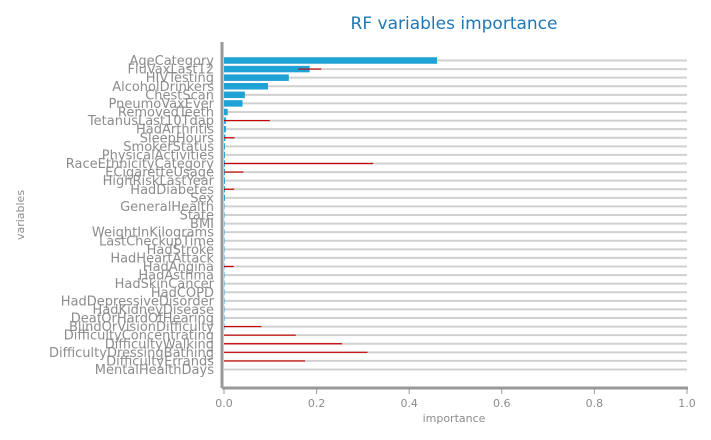 The height and width of the screenshot is (440, 711). I want to click on x-tick-label: 1.0, so click(687, 403).